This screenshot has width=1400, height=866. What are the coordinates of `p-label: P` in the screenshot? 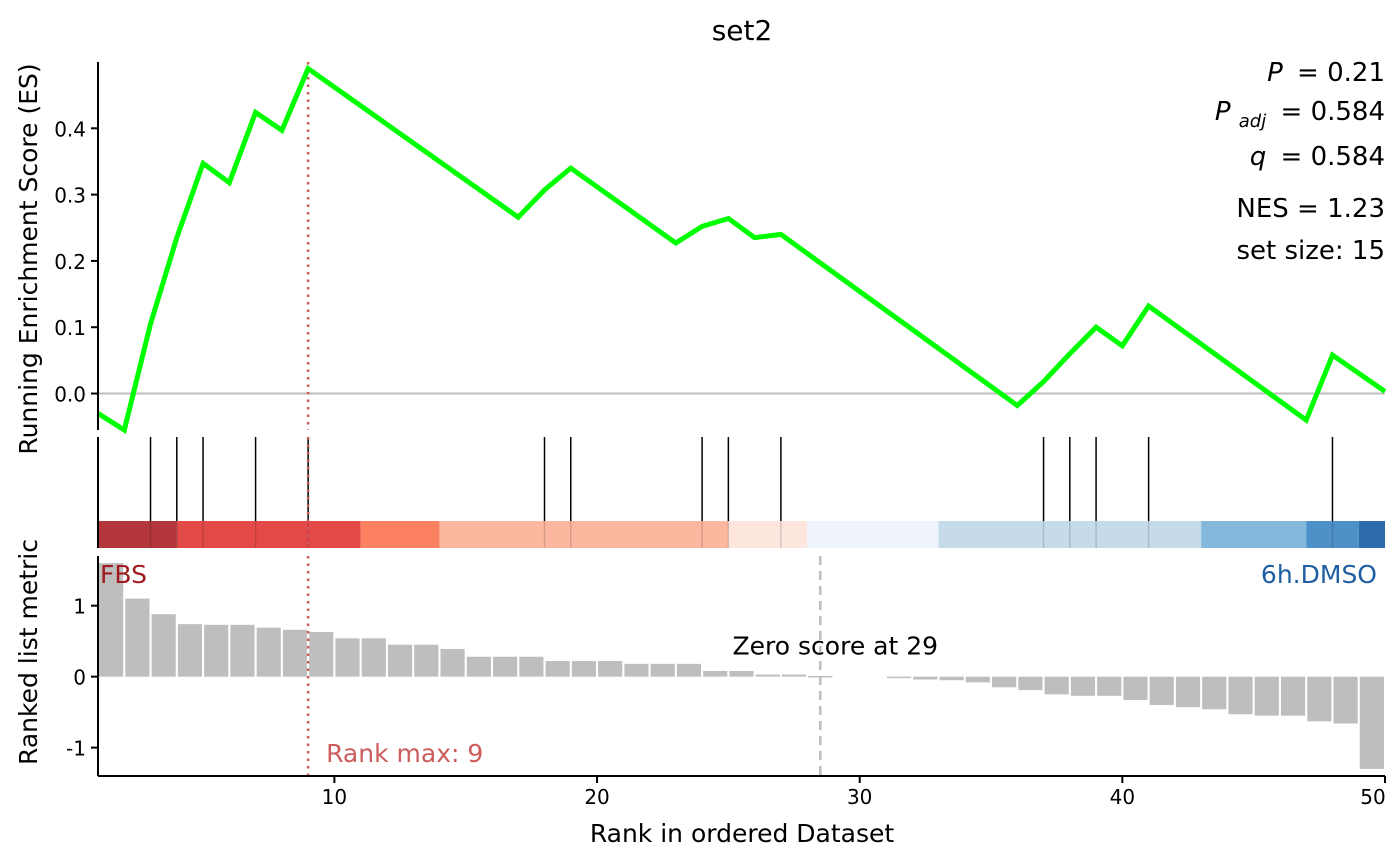 It's located at (1275, 73).